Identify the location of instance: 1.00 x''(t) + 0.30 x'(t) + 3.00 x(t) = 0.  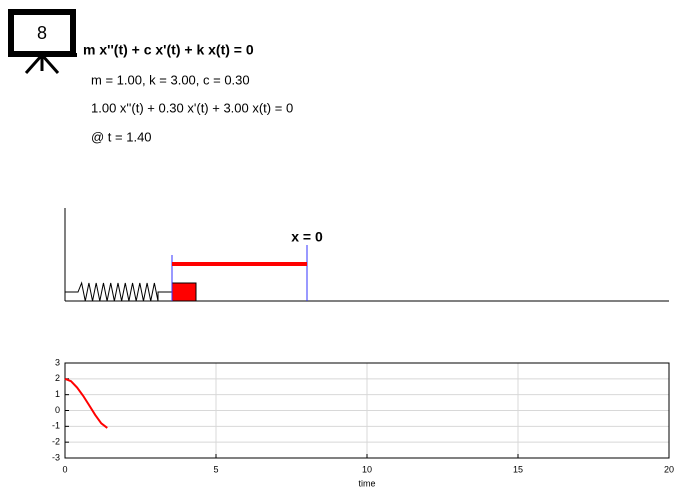
(192, 107).